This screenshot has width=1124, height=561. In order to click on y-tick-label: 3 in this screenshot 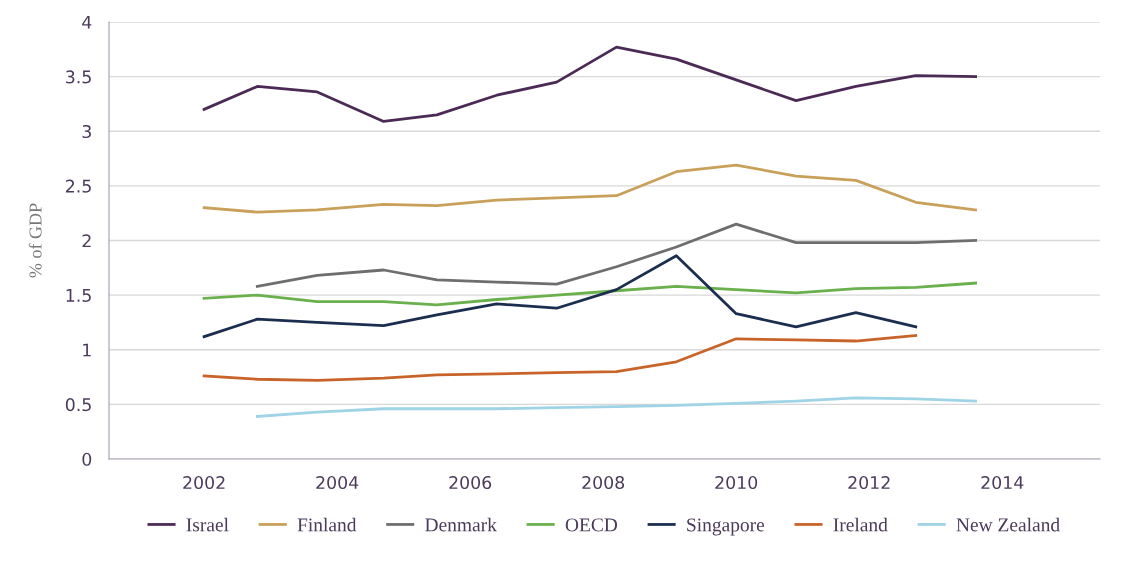, I will do `click(86, 131)`.